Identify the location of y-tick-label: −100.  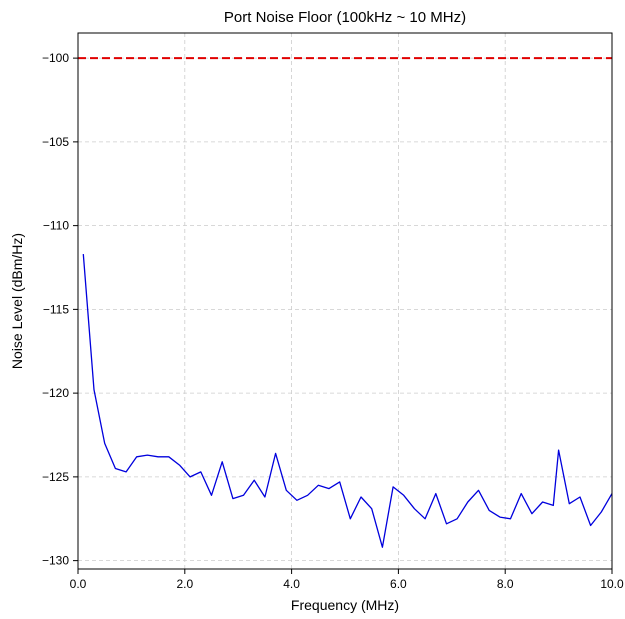
(55, 58).